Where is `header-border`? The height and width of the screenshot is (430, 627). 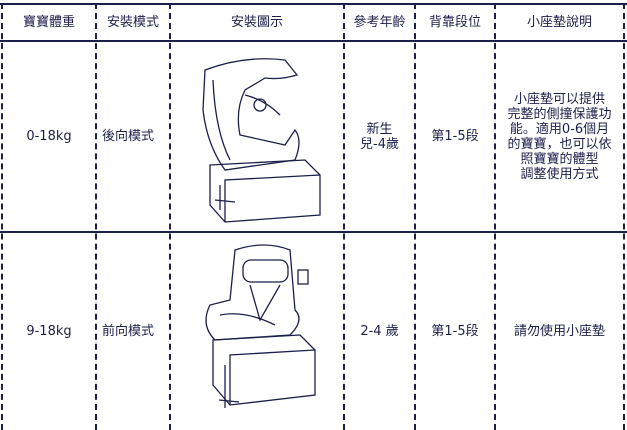
header-border is located at coordinates (313, 41).